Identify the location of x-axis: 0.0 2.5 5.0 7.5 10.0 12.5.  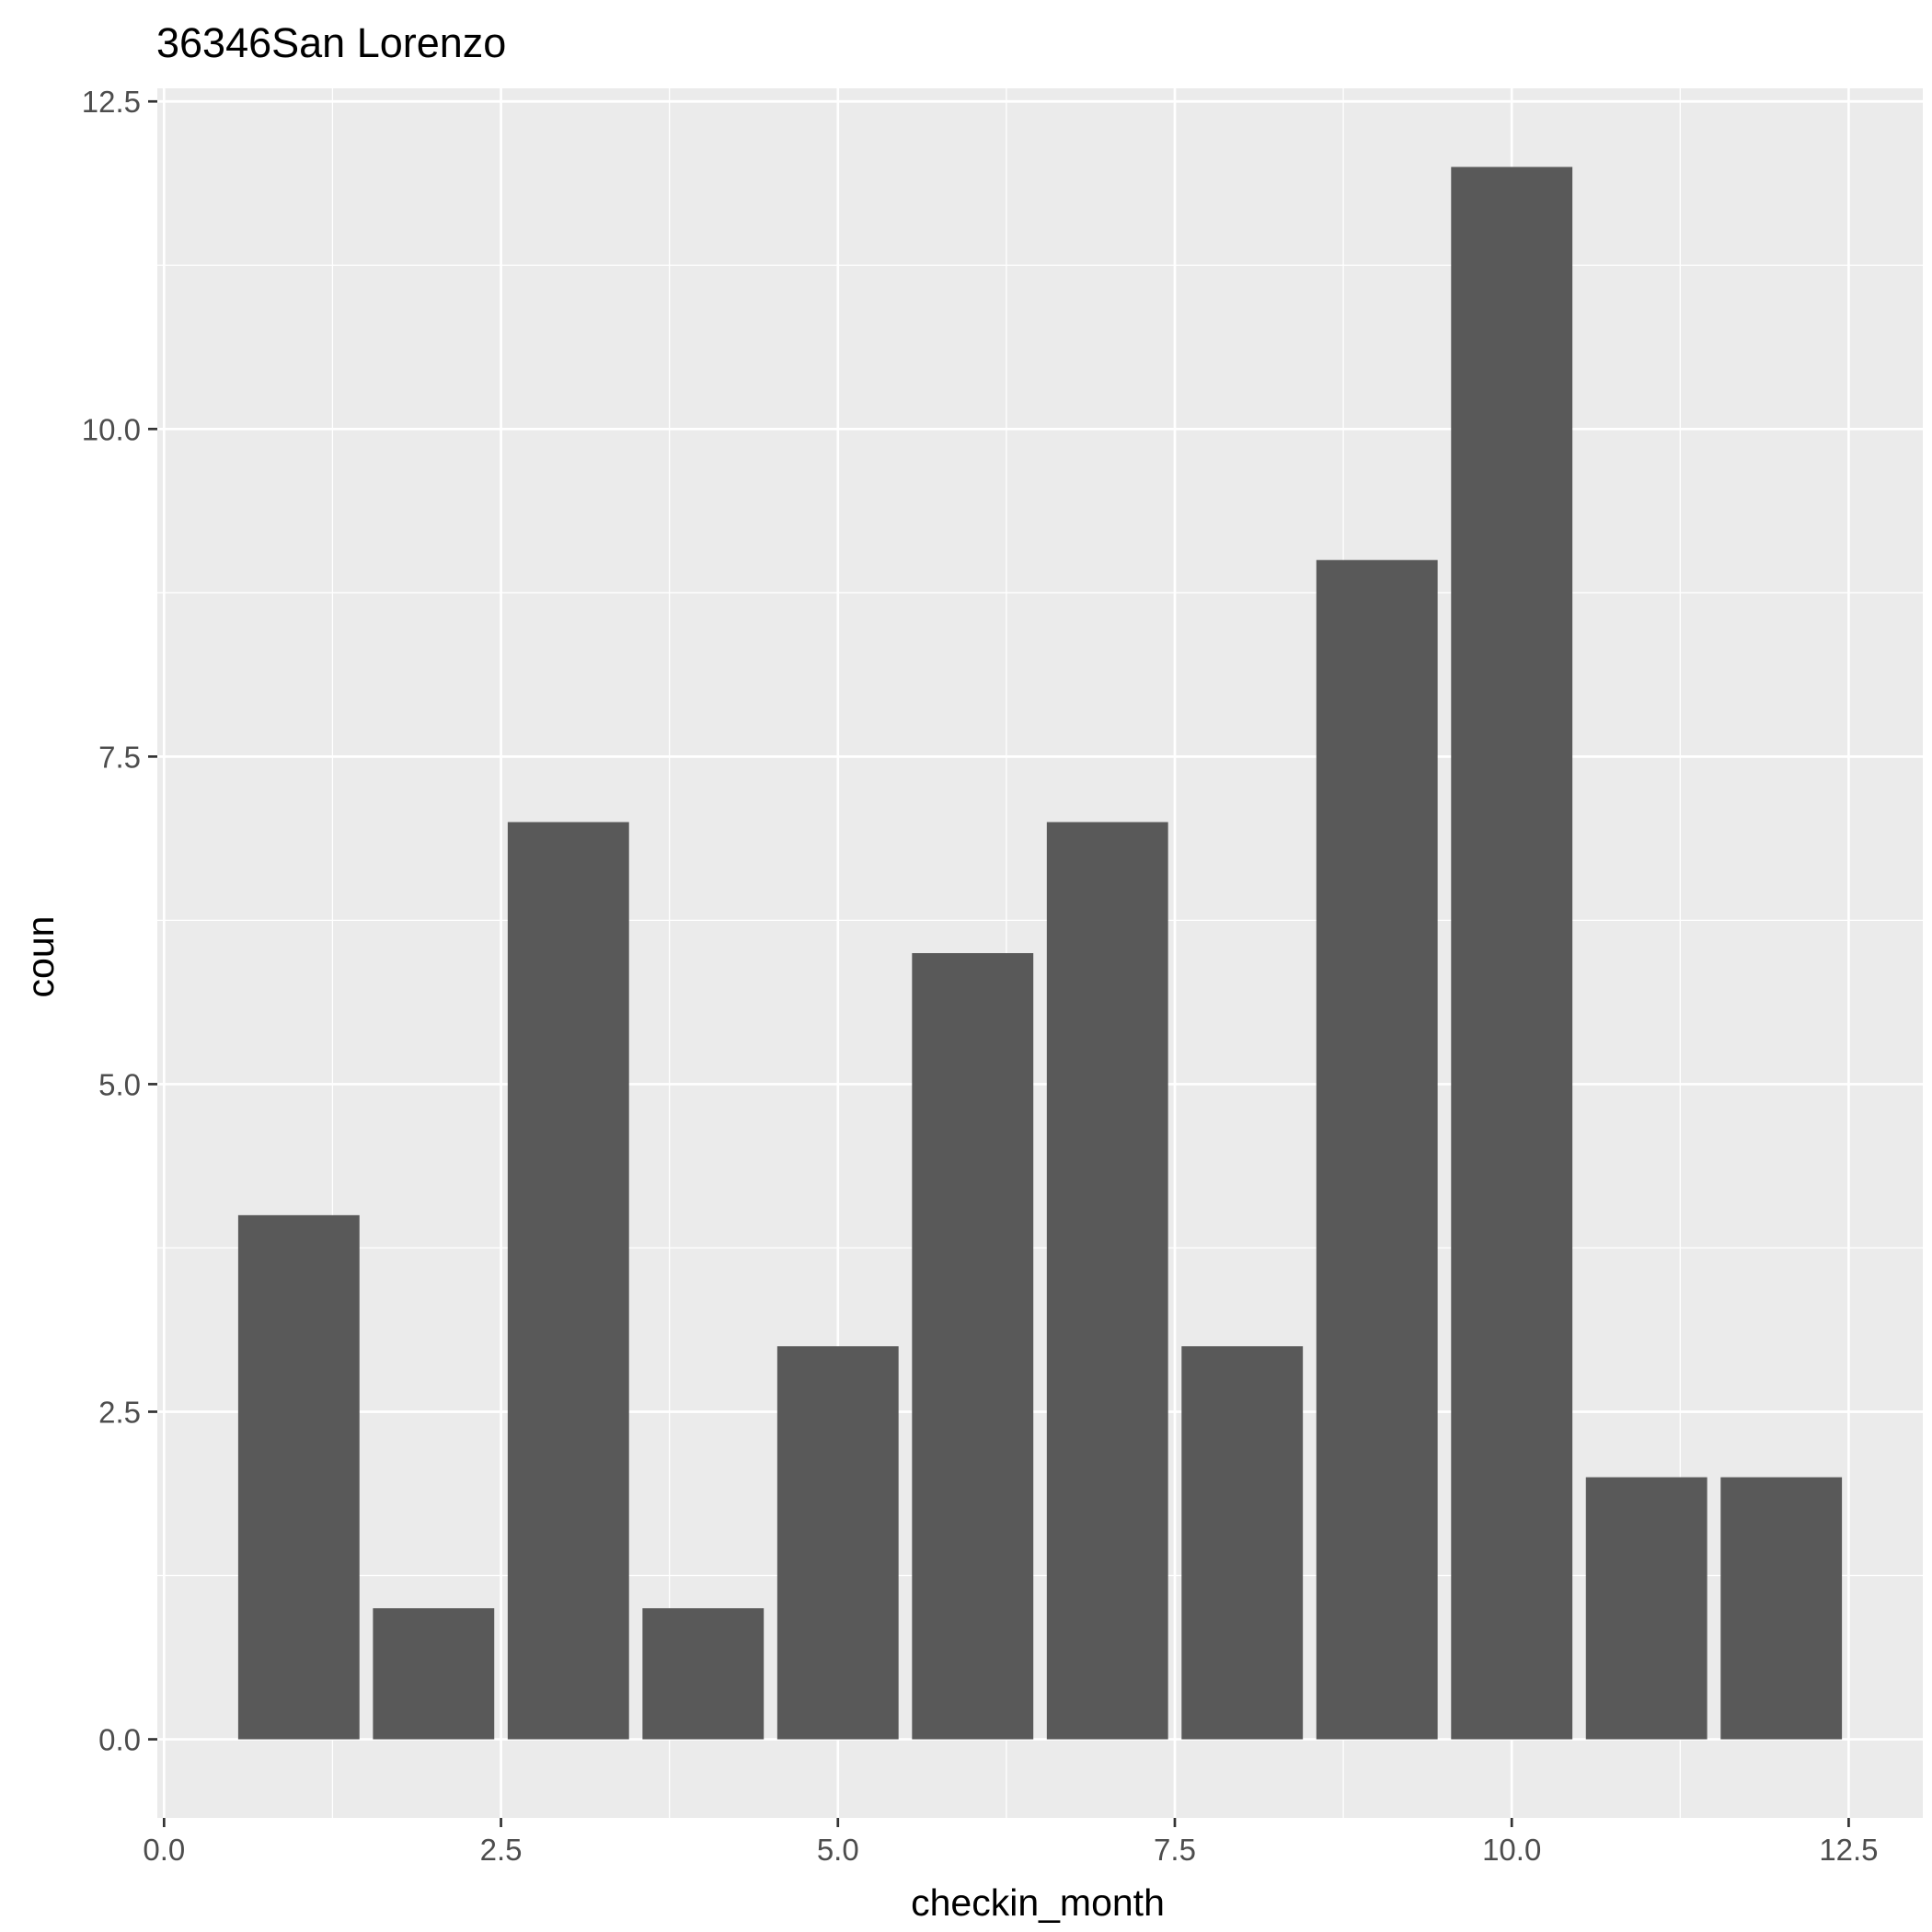
(1011, 1842).